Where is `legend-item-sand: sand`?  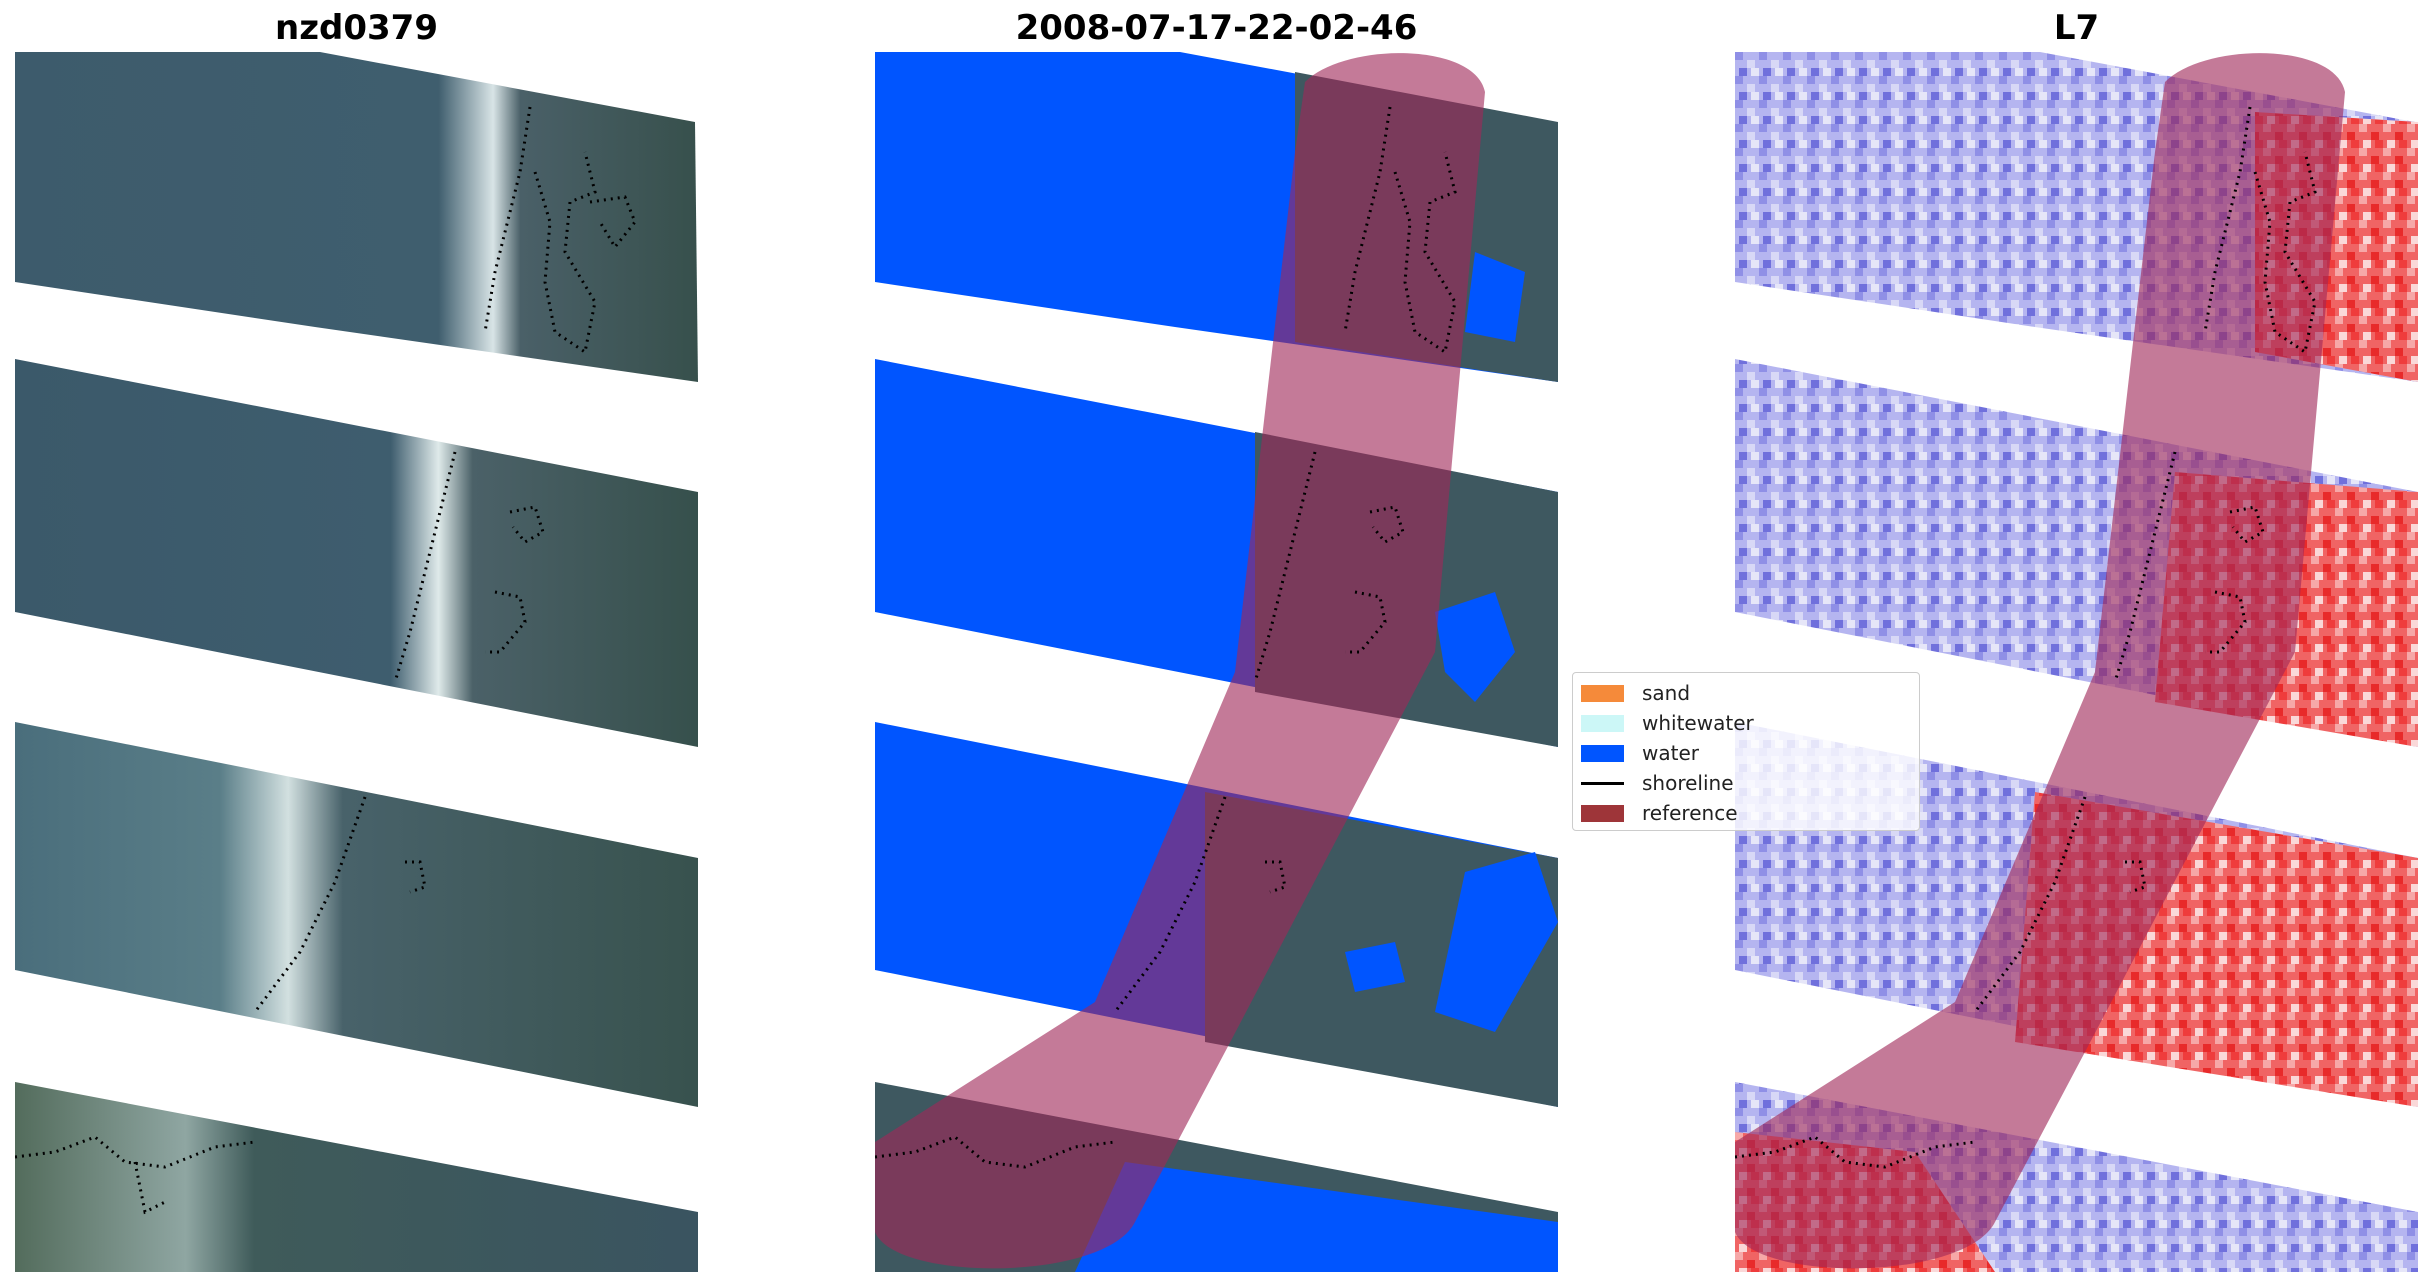 legend-item-sand: sand is located at coordinates (1635, 693).